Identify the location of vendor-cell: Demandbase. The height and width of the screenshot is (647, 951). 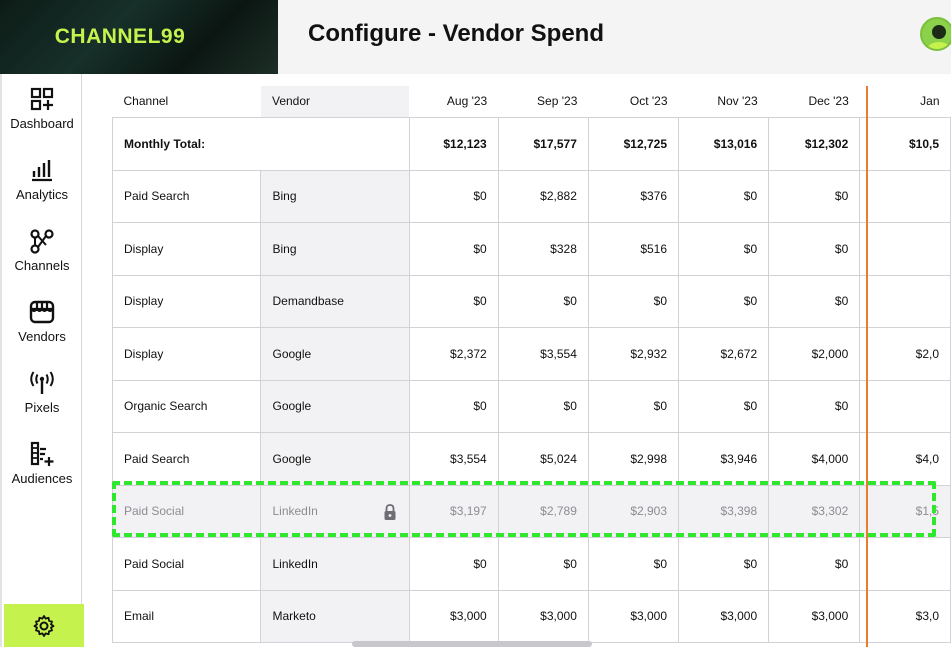
(335, 301).